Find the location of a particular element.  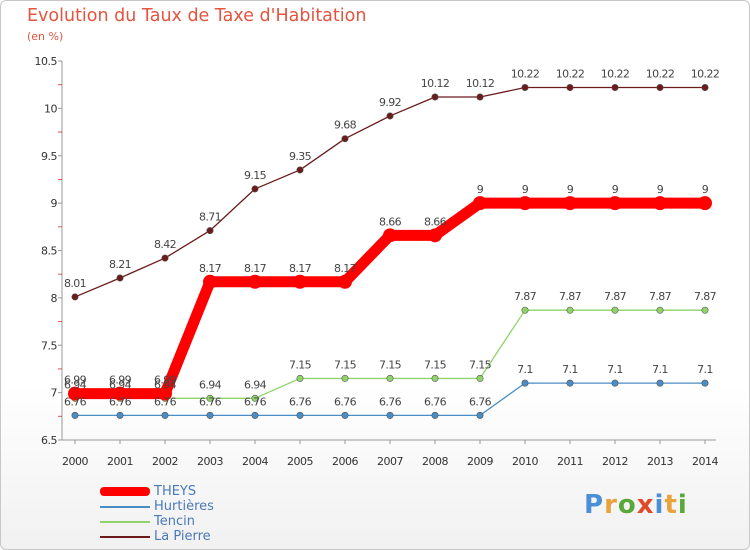

data-label: 10.12 is located at coordinates (480, 83).